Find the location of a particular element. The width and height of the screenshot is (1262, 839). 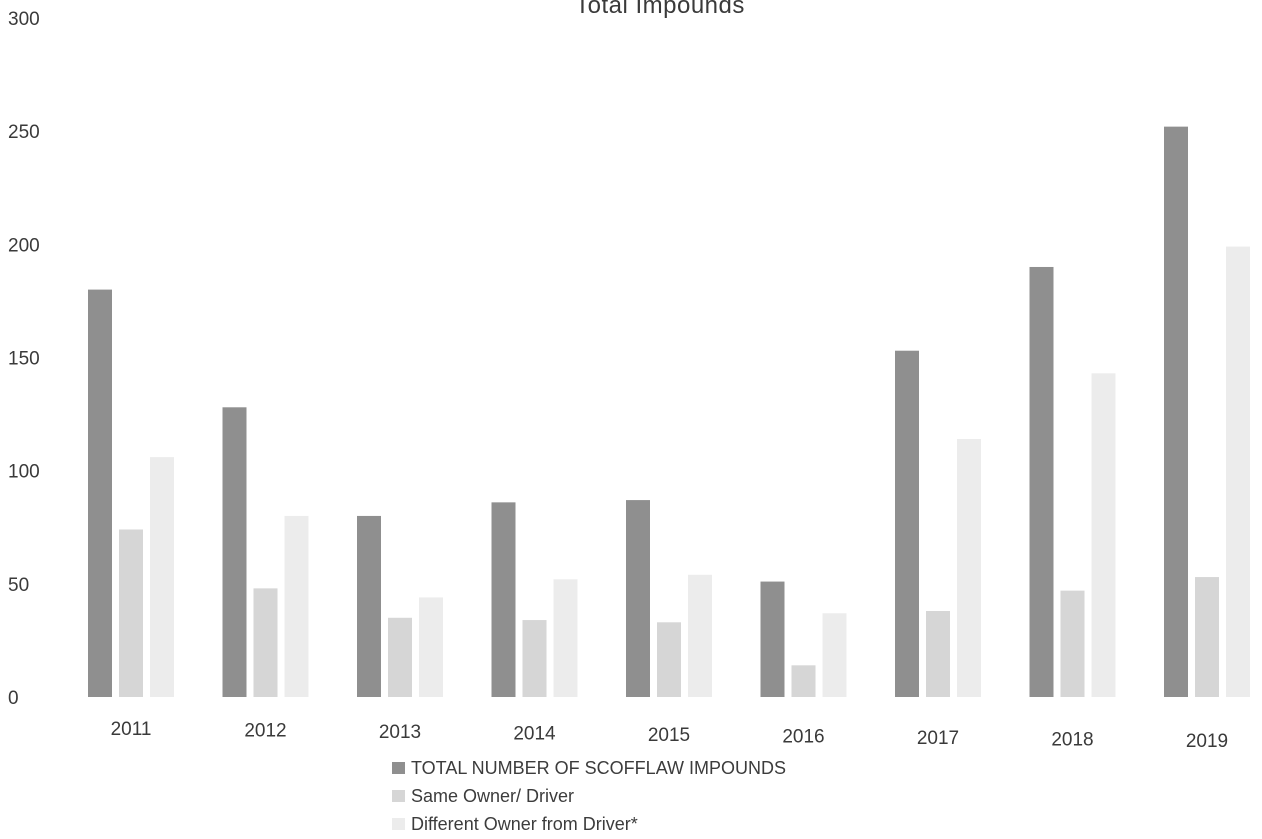

legend-item-total: TOTAL NUMBER OF SCOFFLAW IMPOUNDS is located at coordinates (589, 768).